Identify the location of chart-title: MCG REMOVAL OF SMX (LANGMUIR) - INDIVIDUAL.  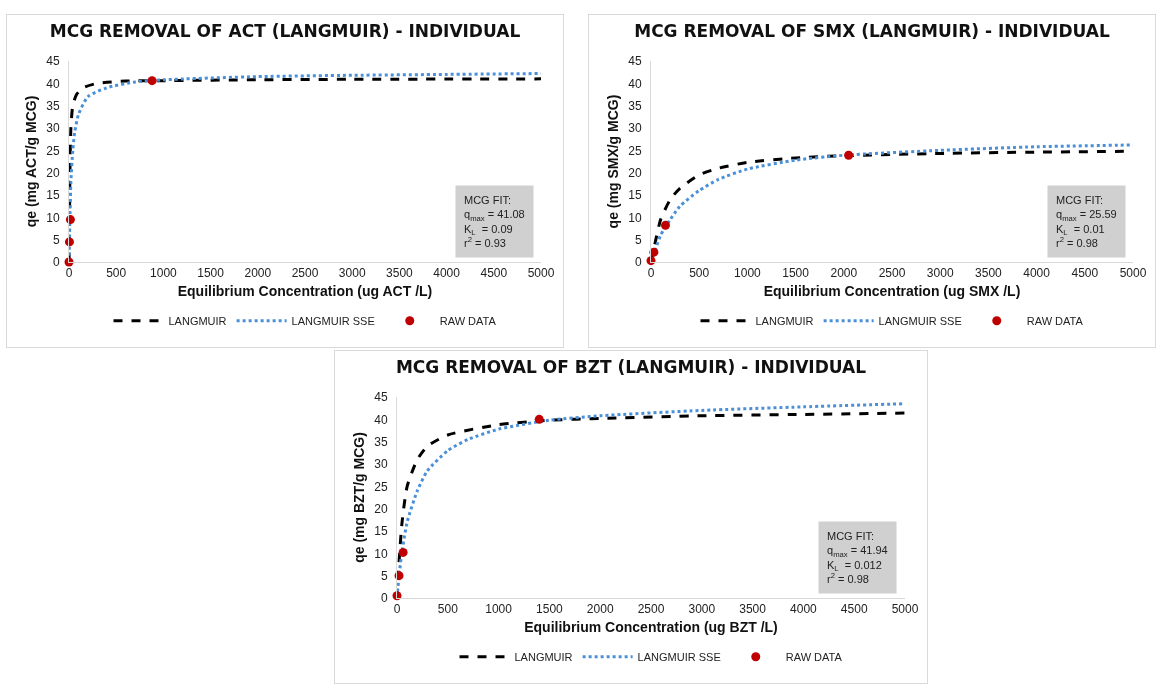
(872, 30).